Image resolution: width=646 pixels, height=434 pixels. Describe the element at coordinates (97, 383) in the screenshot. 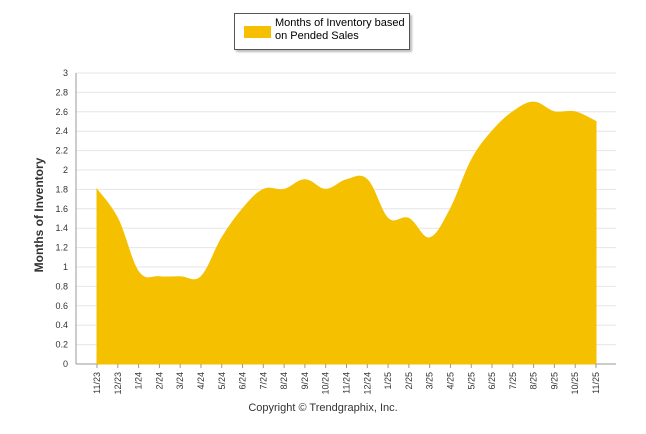

I see `x-tick-label: 11/23` at that location.